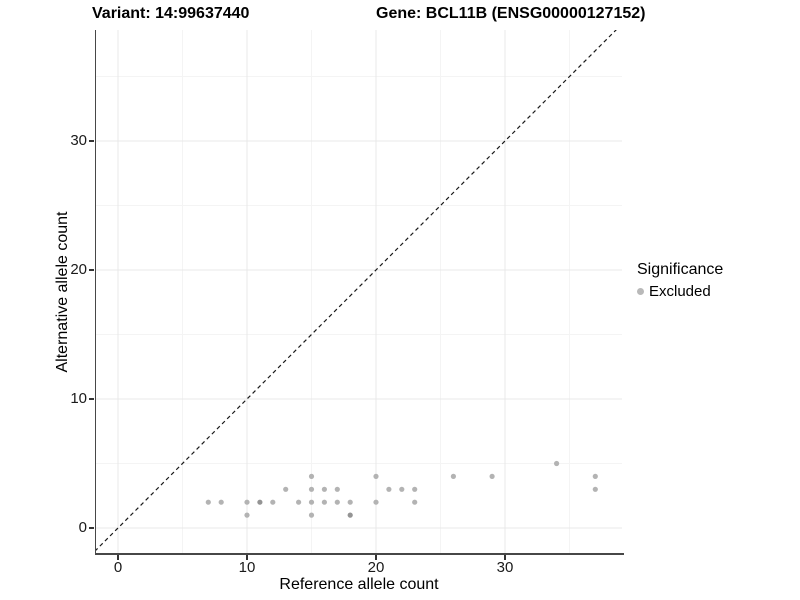 The width and height of the screenshot is (800, 600). Describe the element at coordinates (680, 280) in the screenshot. I see `legend: Significance Excluded` at that location.